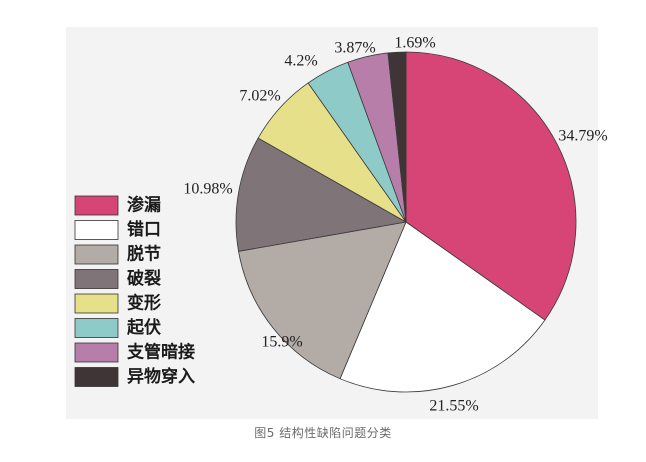 Image resolution: width=646 pixels, height=462 pixels. Describe the element at coordinates (144, 205) in the screenshot. I see `legend-label: 渗漏` at that location.